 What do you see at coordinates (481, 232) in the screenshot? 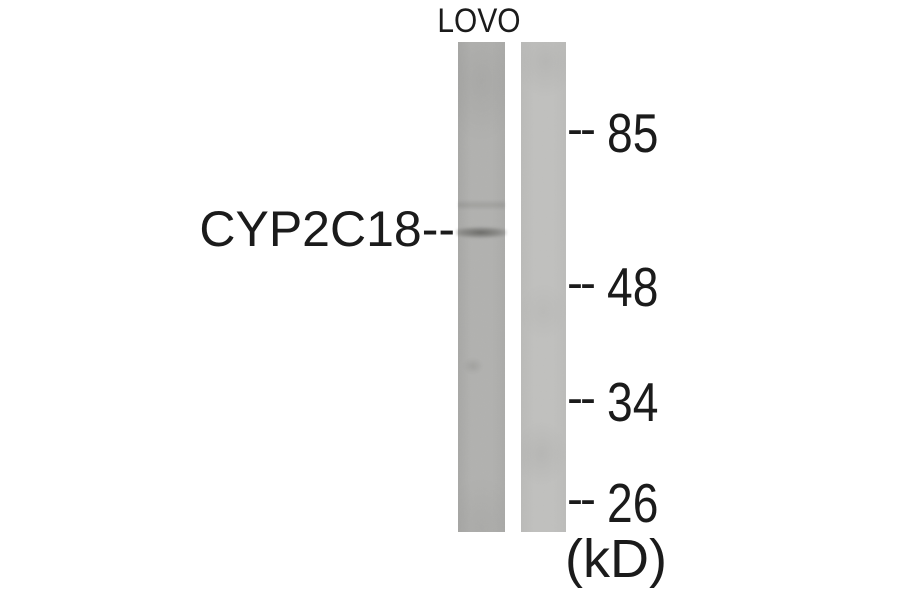
I see `protein-band-cyp2c18` at bounding box center [481, 232].